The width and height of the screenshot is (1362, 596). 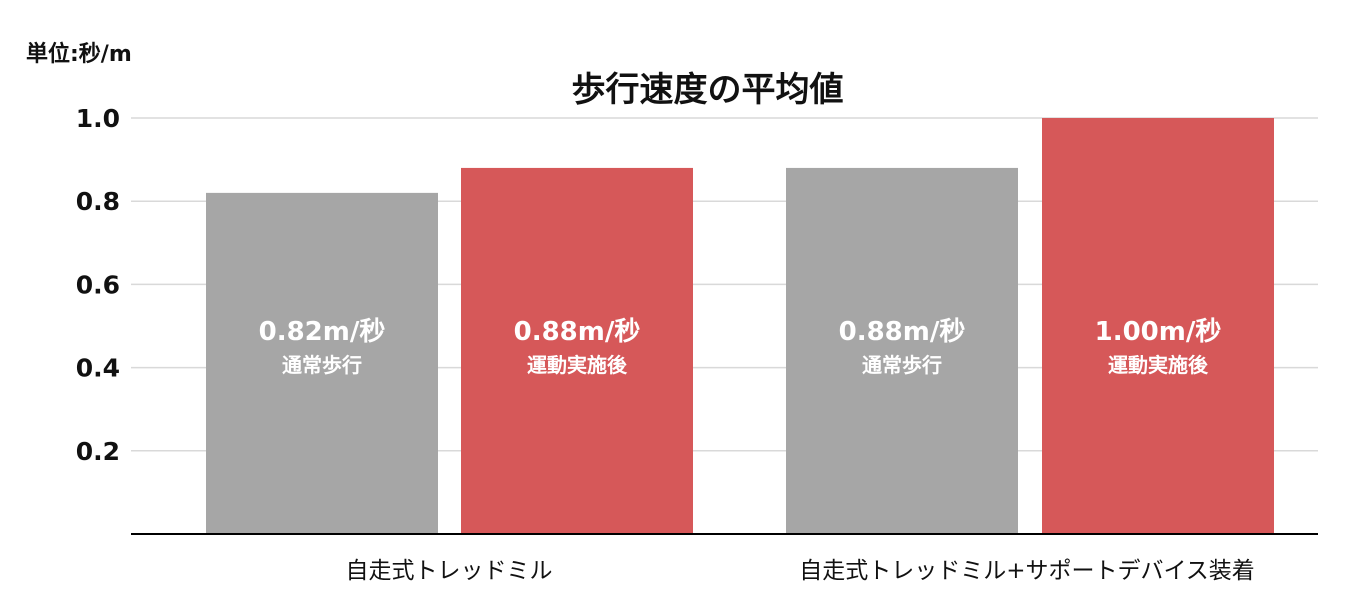 I want to click on y-tick-label: 0.2, so click(x=98, y=451).